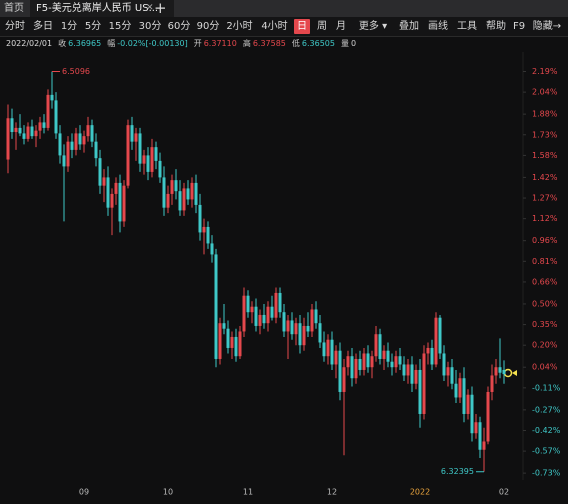 This screenshot has width=568, height=504. I want to click on toolbar-item: 4小时, so click(274, 26).